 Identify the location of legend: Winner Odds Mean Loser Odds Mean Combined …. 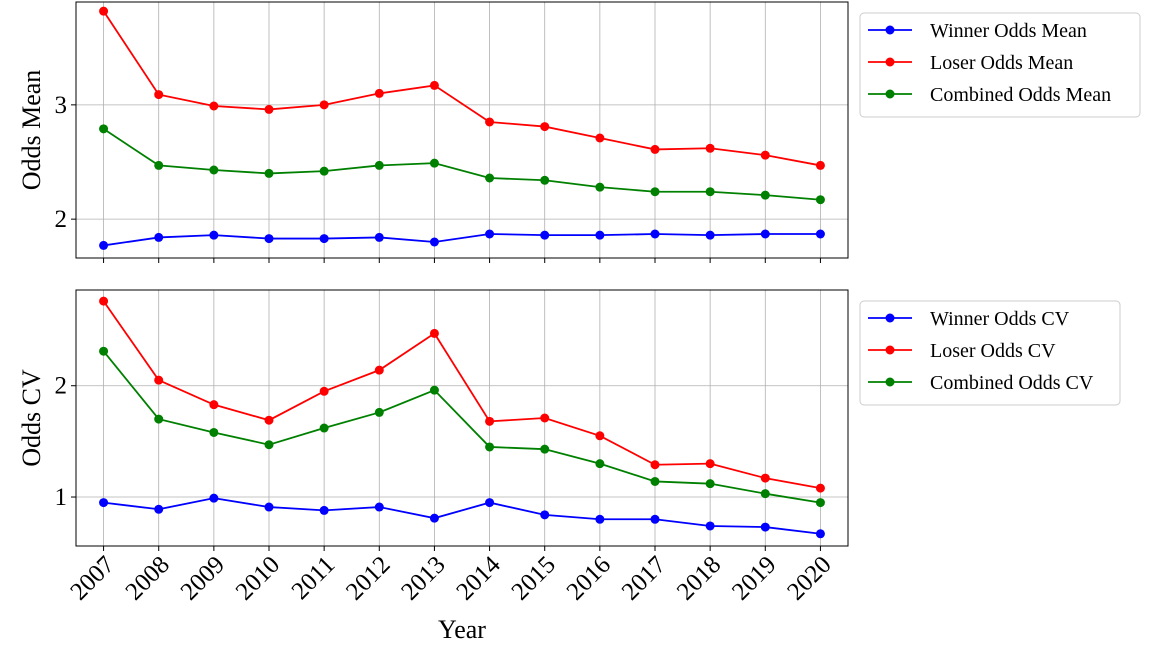
(1000, 65).